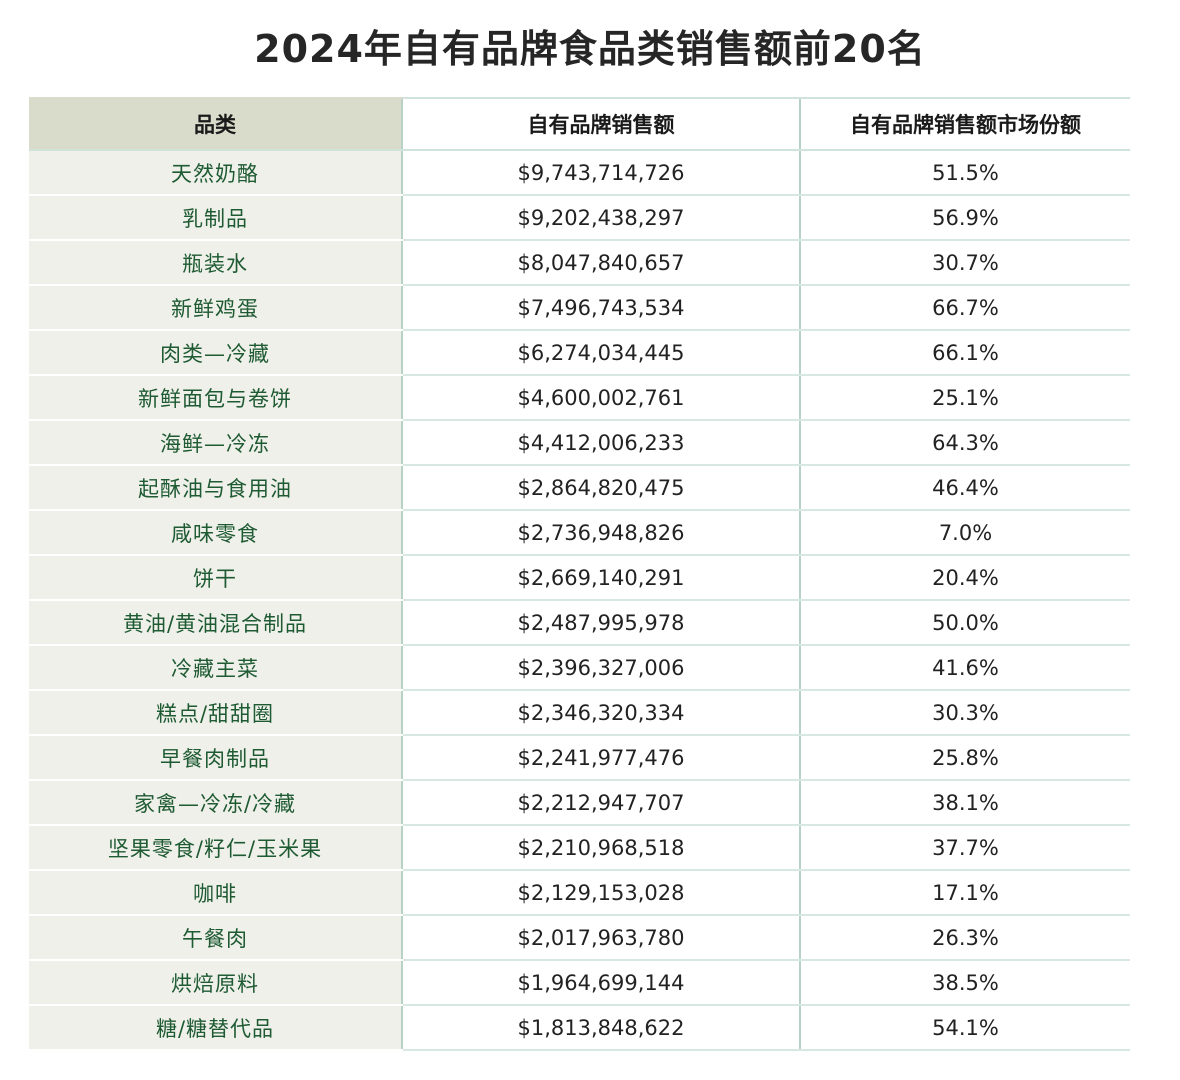 Image resolution: width=1180 pixels, height=1080 pixels. What do you see at coordinates (215, 713) in the screenshot?
I see `category-cell: 糕点/甜甜圈` at bounding box center [215, 713].